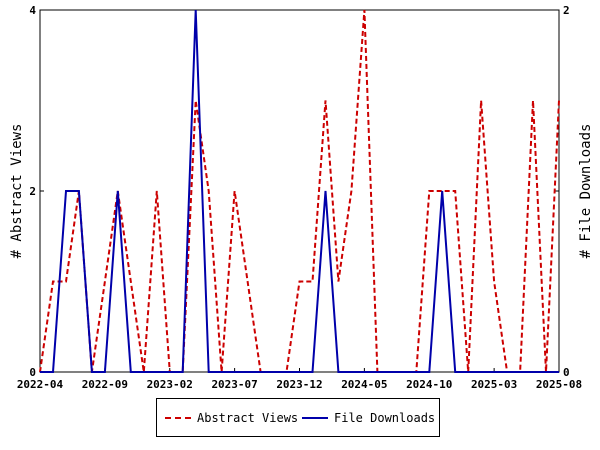 The image size is (600, 450). I want to click on legend-swatch-abstract-views, so click(178, 418).